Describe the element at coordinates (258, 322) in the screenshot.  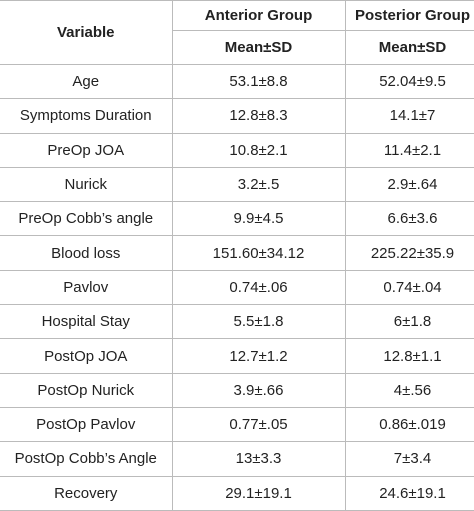
I see `data-cell: 5.5±1.8` at that location.